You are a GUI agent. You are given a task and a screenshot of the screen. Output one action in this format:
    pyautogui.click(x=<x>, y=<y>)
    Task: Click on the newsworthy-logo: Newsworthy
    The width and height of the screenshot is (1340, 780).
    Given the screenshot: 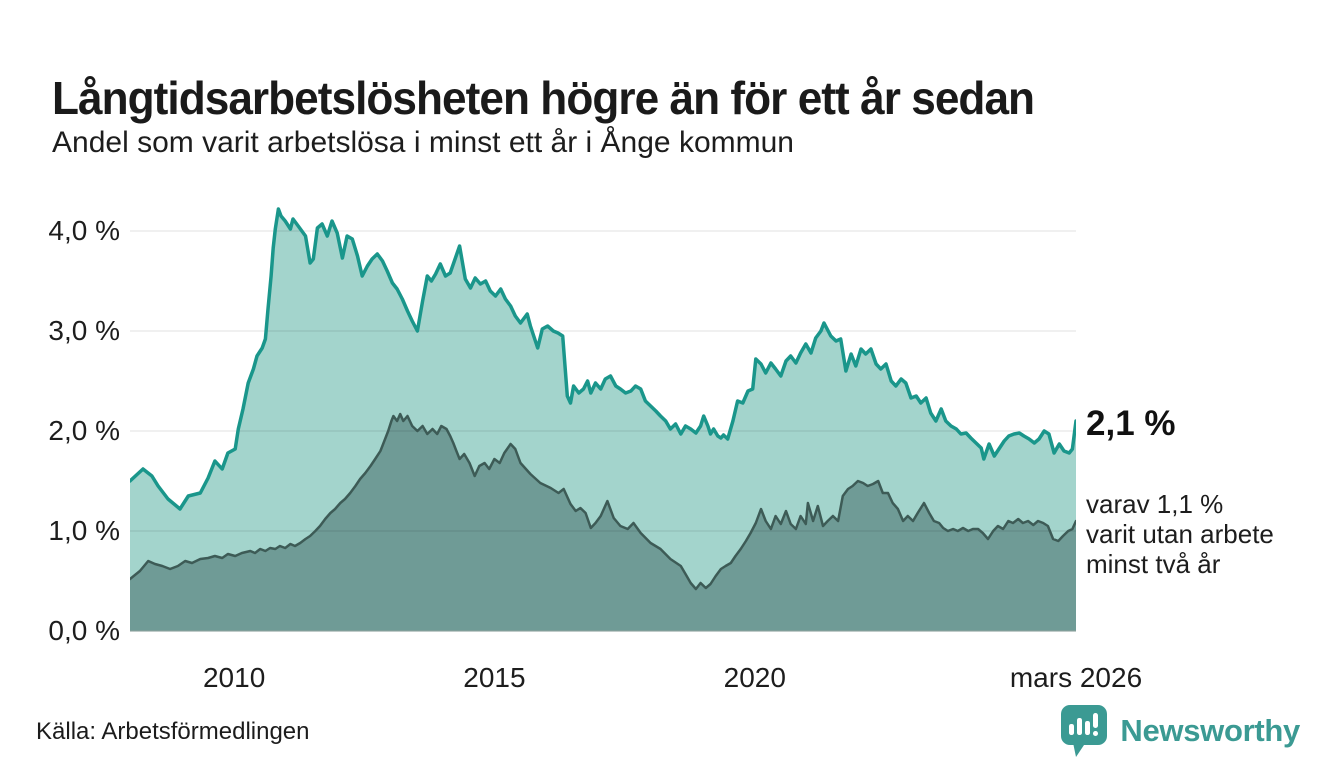 What is the action you would take?
    pyautogui.click(x=1180, y=731)
    